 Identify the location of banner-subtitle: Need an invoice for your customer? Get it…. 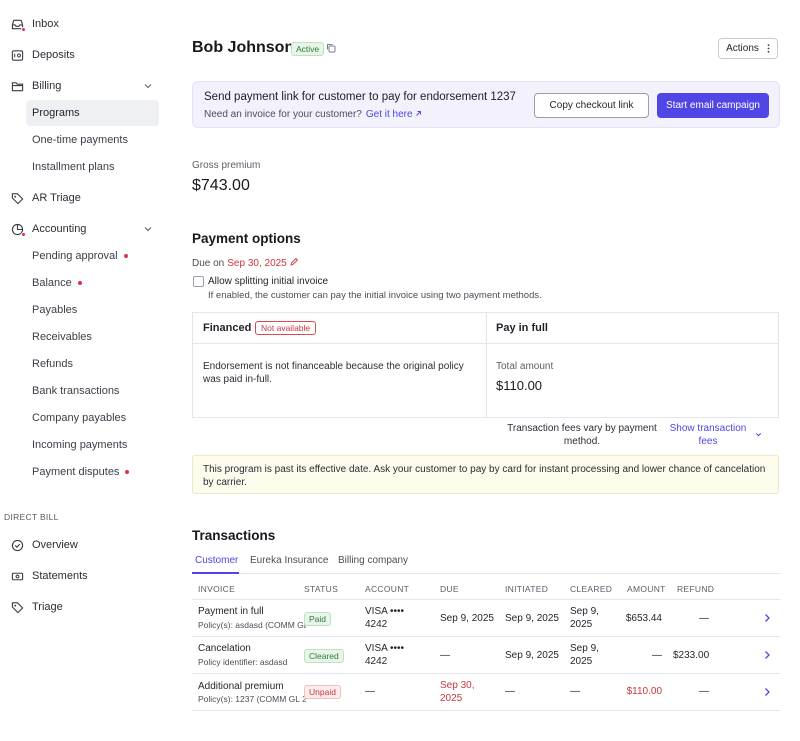
(313, 114).